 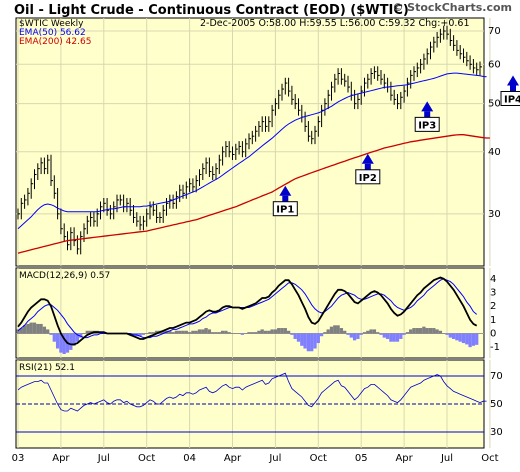 What do you see at coordinates (493, 293) in the screenshot?
I see `macd-tick-label: 3` at bounding box center [493, 293].